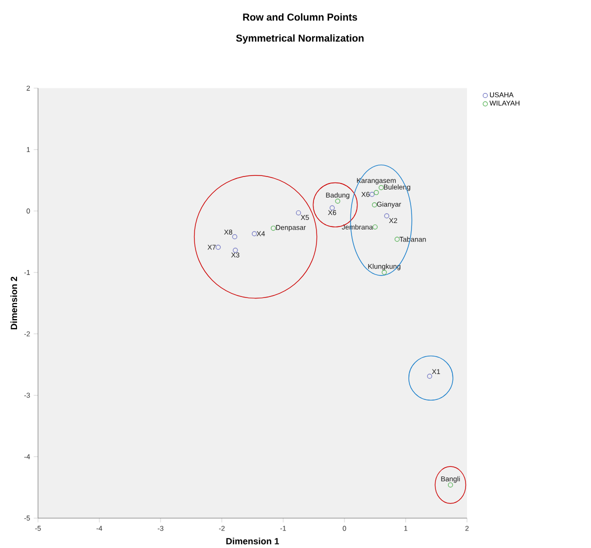 The height and width of the screenshot is (548, 591). Describe the element at coordinates (252, 541) in the screenshot. I see `x-axis-title: Dimension 1` at that location.